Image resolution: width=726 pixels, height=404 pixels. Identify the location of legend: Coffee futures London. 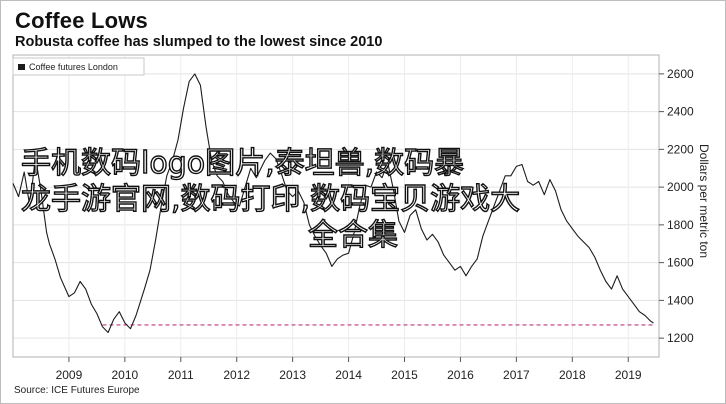
(78, 66).